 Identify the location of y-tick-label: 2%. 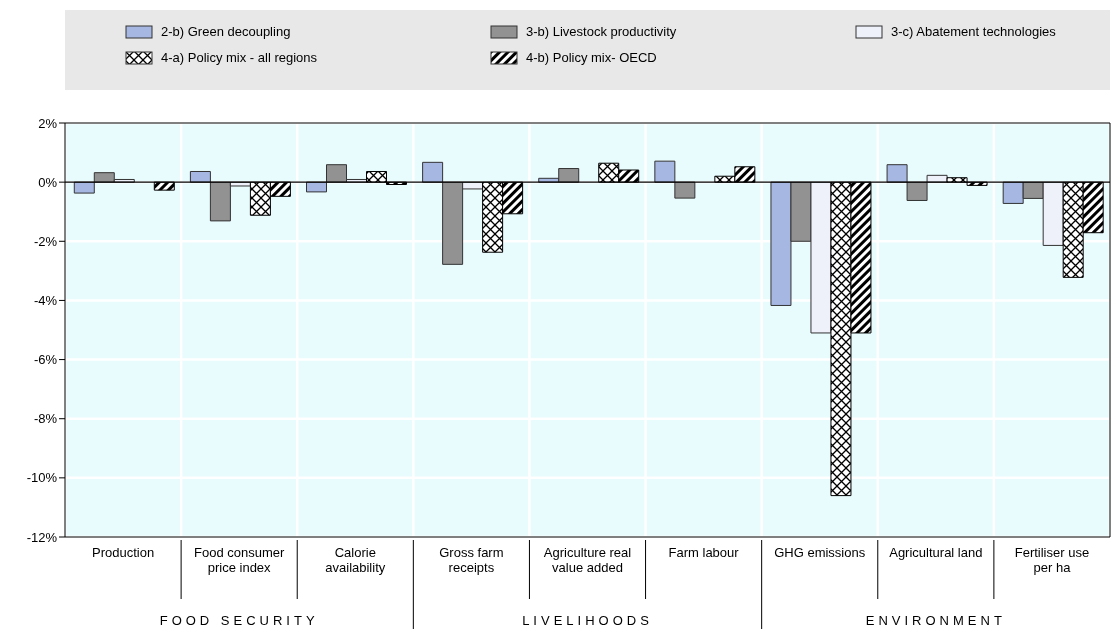
(48, 123).